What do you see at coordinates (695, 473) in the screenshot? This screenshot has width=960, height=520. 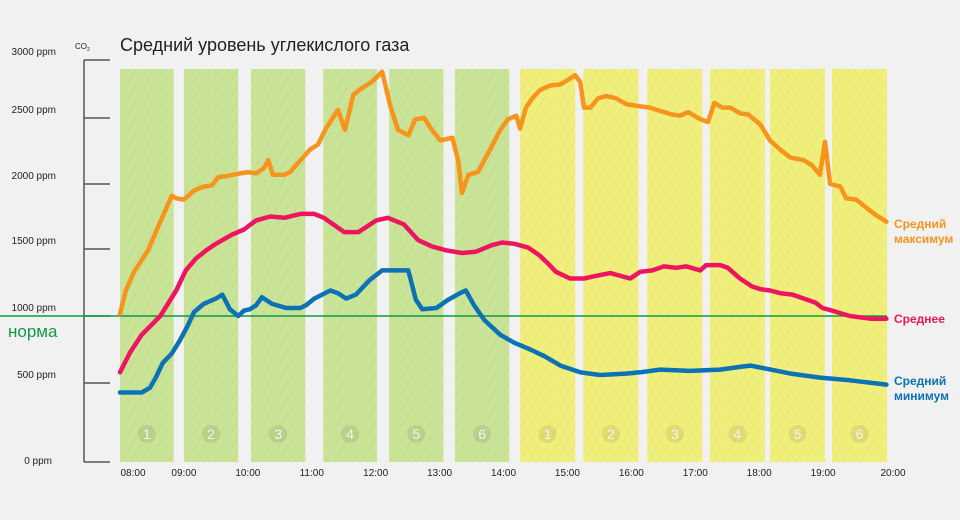 I see `x-tick-label: 17:00` at bounding box center [695, 473].